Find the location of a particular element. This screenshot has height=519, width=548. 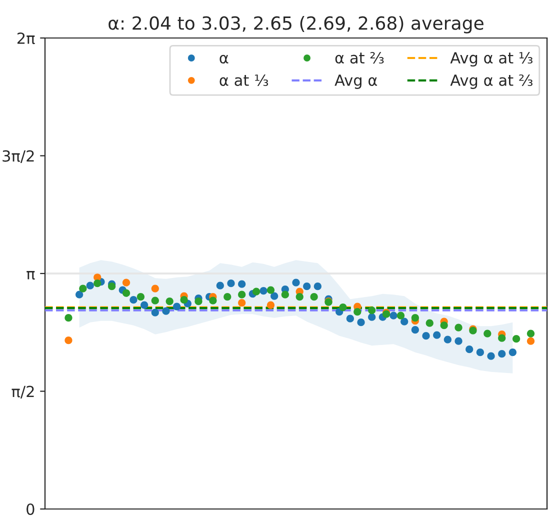

legend-label: α at ⅓ is located at coordinates (244, 80).